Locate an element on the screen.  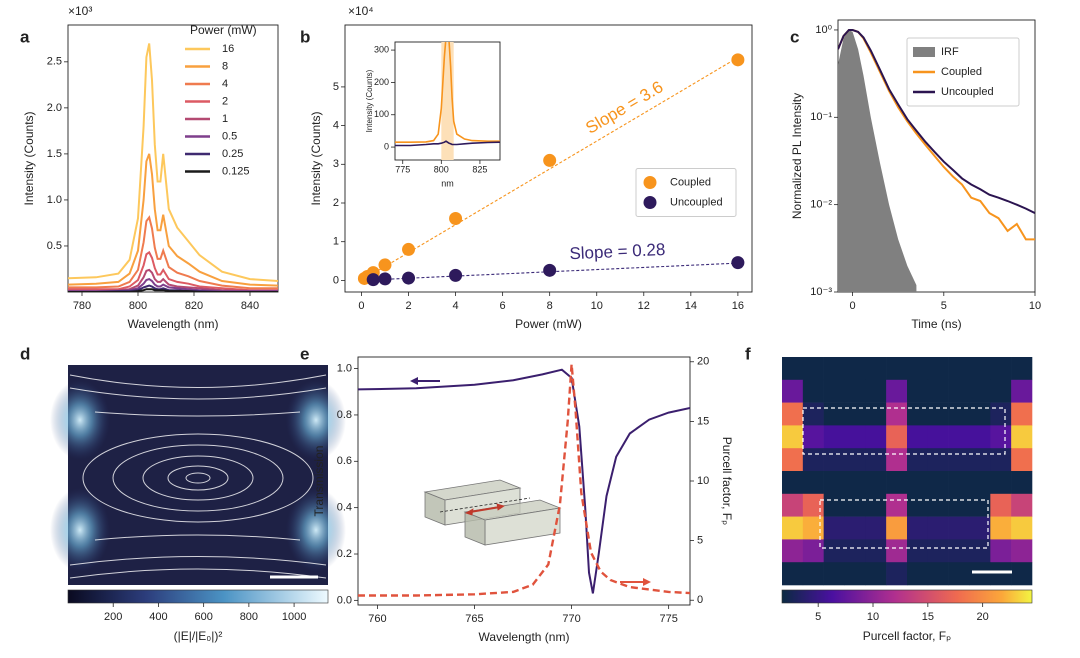
legend-label: 0.5 is located at coordinates (229, 136).